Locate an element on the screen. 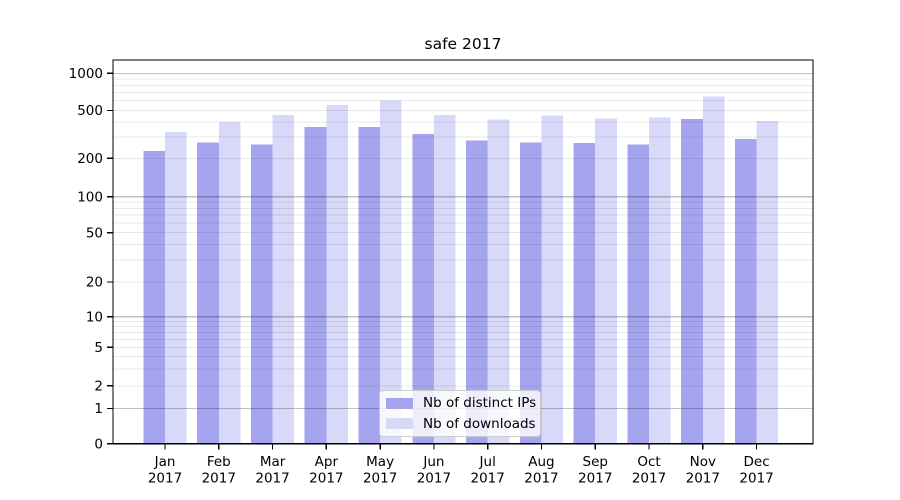 The height and width of the screenshot is (500, 900). bar-apr-downloads is located at coordinates (337, 274).